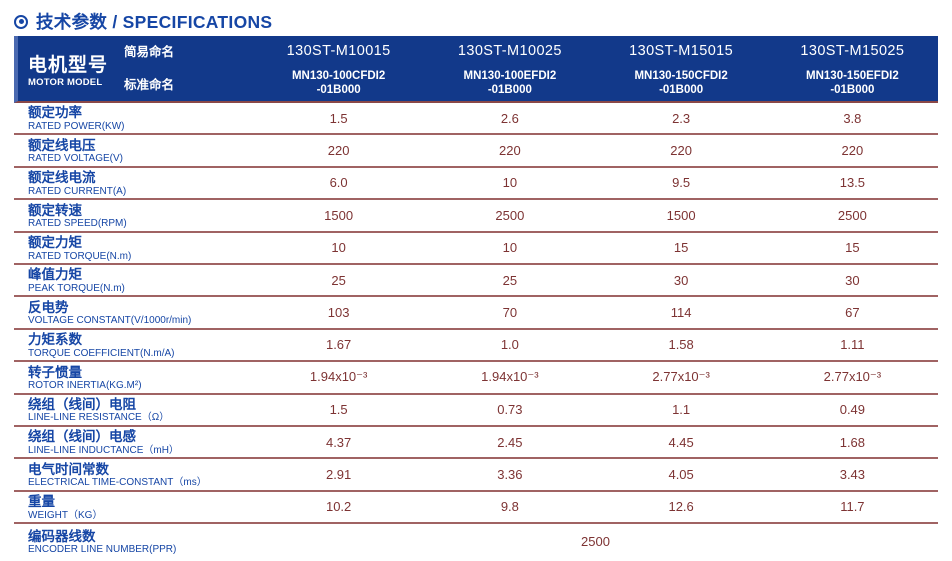 The width and height of the screenshot is (952, 561). Describe the element at coordinates (339, 215) in the screenshot. I see `spec-value-col1: 1500` at that location.